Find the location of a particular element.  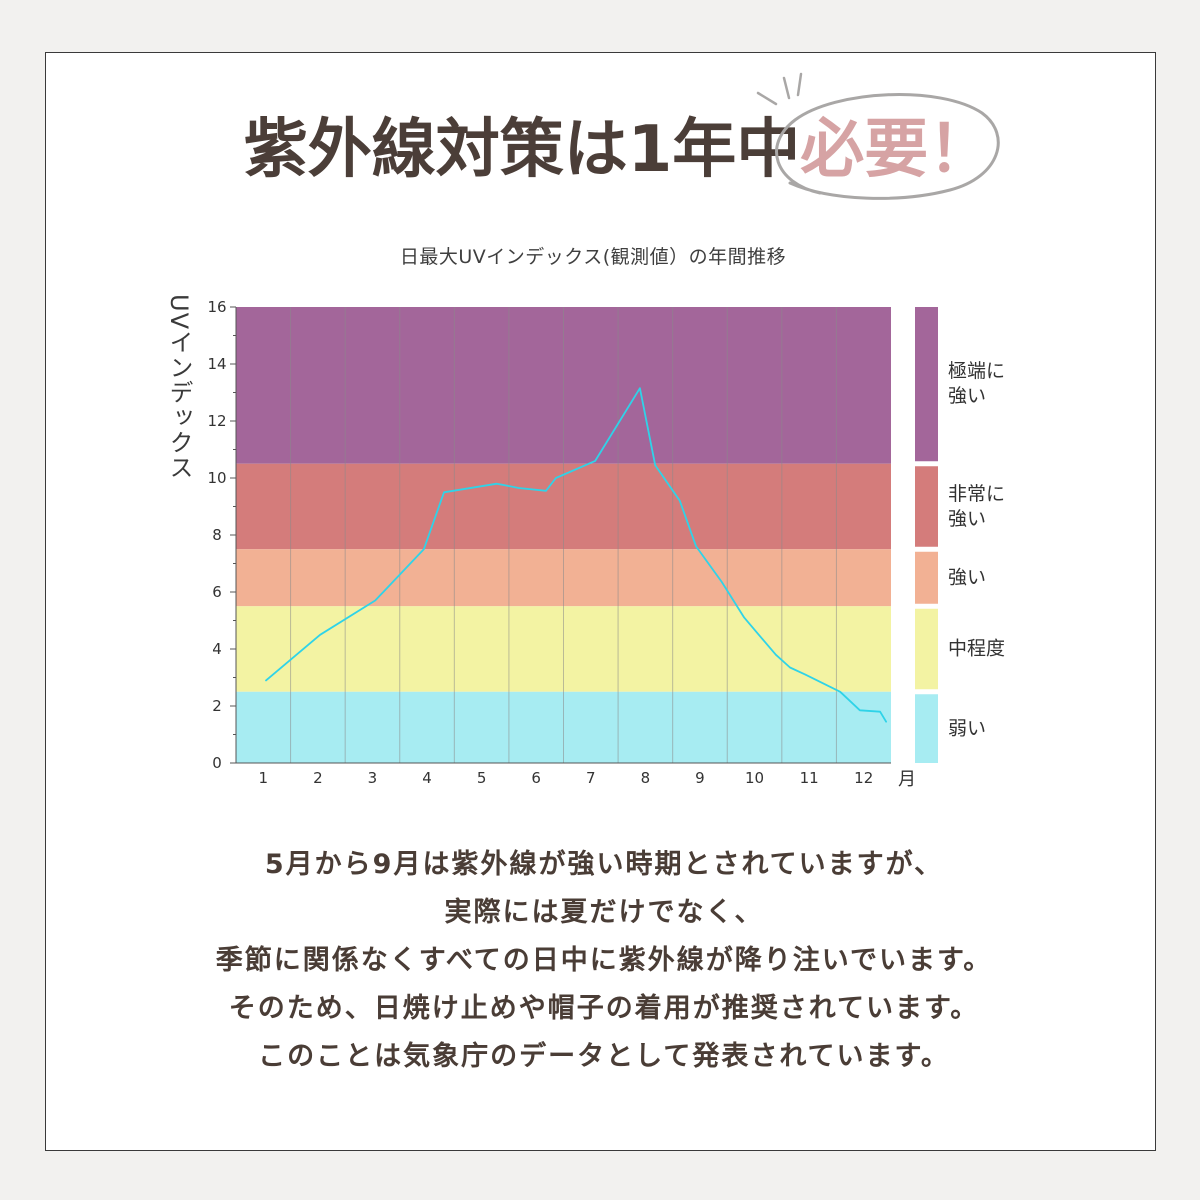

y-tick-label: 16 is located at coordinates (216, 307).